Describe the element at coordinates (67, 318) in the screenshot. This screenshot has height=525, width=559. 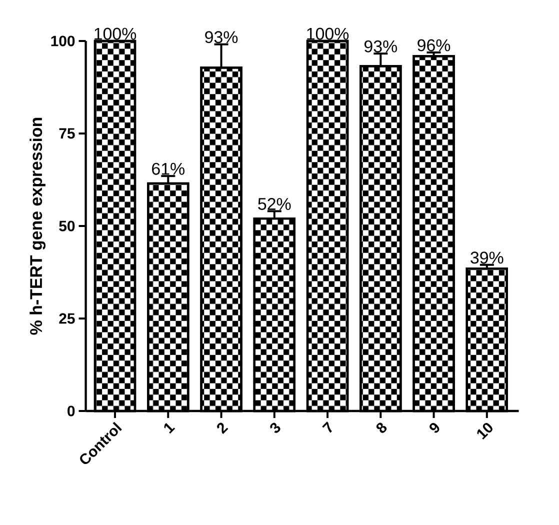
I see `y-tick-label: 25` at that location.